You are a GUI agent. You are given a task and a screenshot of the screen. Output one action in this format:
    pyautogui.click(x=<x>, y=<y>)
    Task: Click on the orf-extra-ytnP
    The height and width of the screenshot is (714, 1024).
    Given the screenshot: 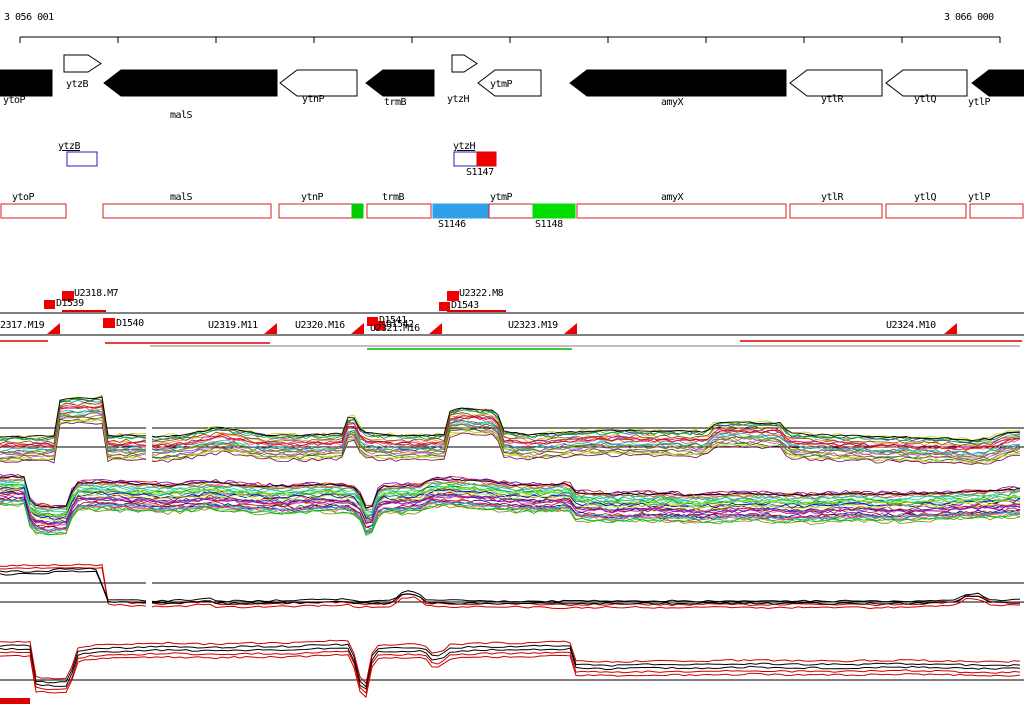 What is the action you would take?
    pyautogui.click(x=357, y=211)
    